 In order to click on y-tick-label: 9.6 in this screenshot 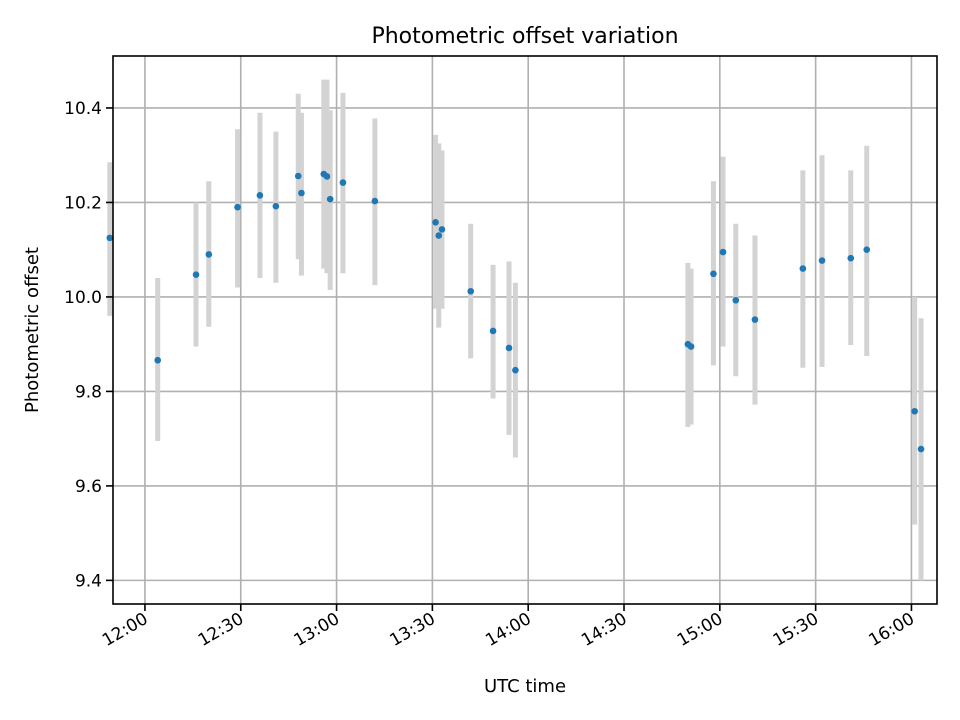, I will do `click(88, 487)`.